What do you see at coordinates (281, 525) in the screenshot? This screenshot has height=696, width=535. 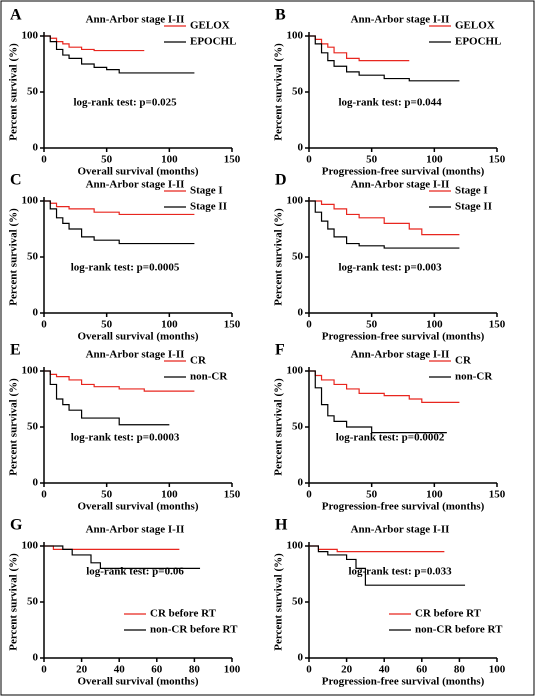 I see `panel-letter: H` at bounding box center [281, 525].